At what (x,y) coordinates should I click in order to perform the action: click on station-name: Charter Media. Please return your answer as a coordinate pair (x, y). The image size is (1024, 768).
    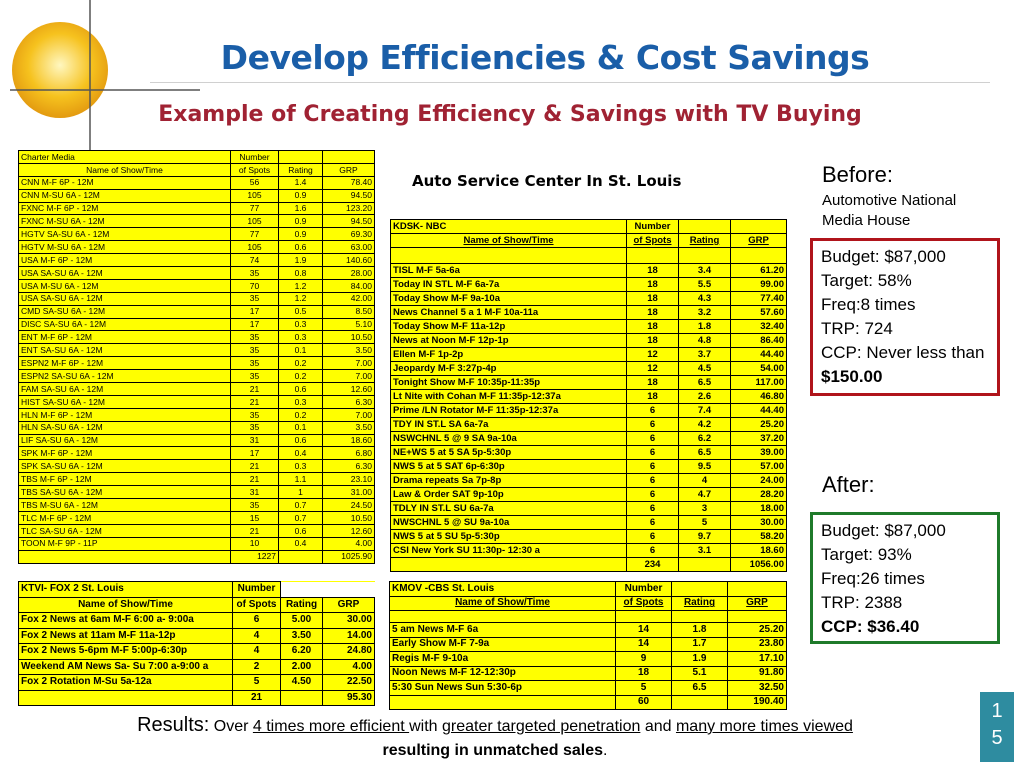
    Looking at the image, I should click on (124, 157).